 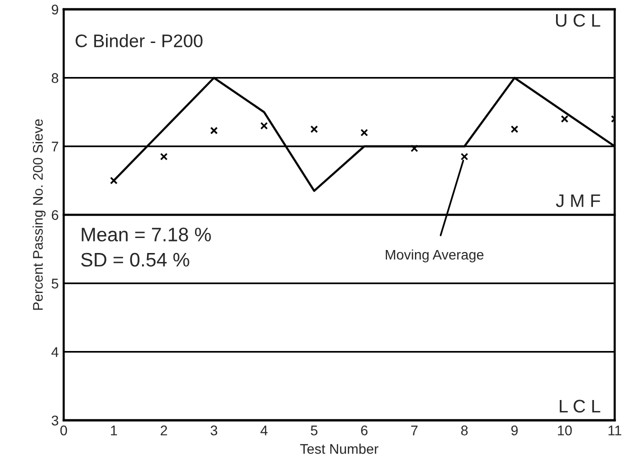 What do you see at coordinates (364, 431) in the screenshot?
I see `x-tick-label: 6` at bounding box center [364, 431].